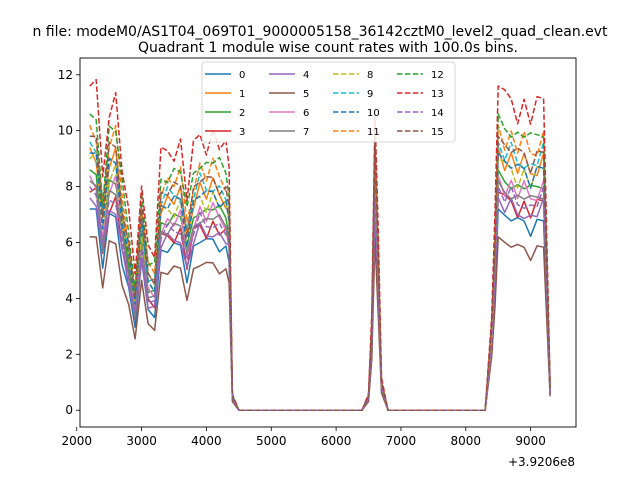  Describe the element at coordinates (242, 94) in the screenshot. I see `legend-label-1: 1` at that location.